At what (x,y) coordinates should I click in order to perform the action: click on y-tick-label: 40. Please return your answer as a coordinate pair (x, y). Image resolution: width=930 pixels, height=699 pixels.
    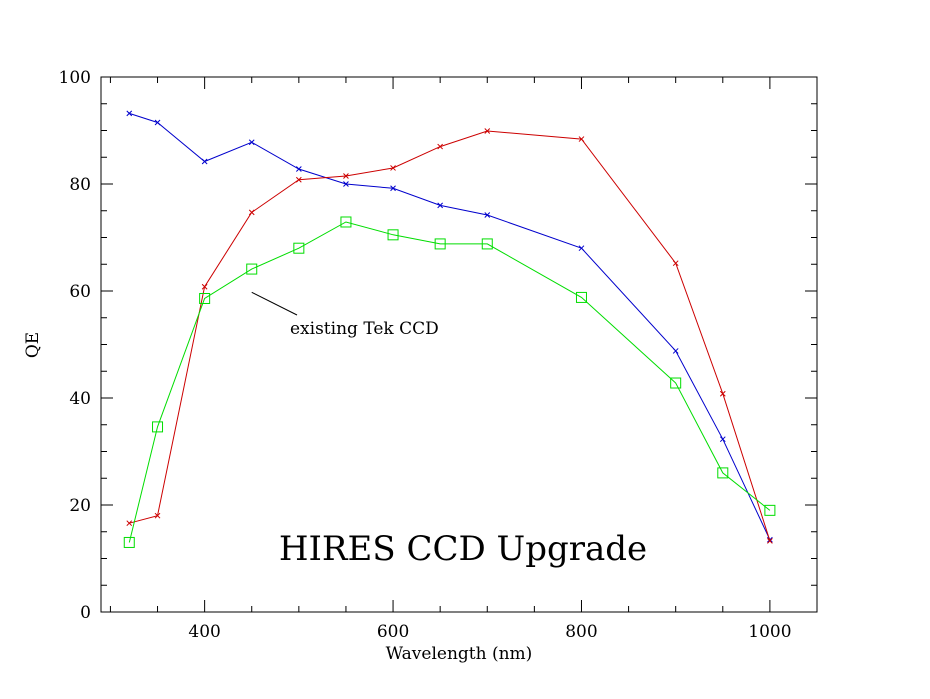
    Looking at the image, I should click on (80, 399).